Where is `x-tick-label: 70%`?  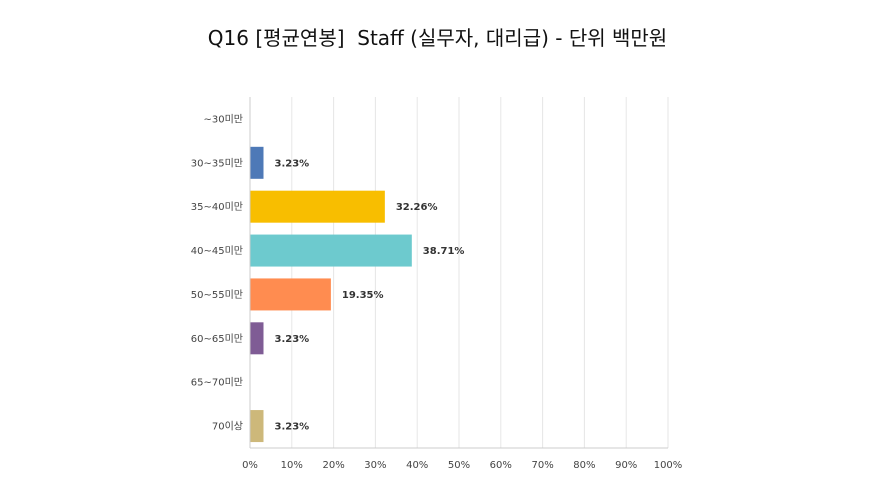 x-tick-label: 70% is located at coordinates (542, 465).